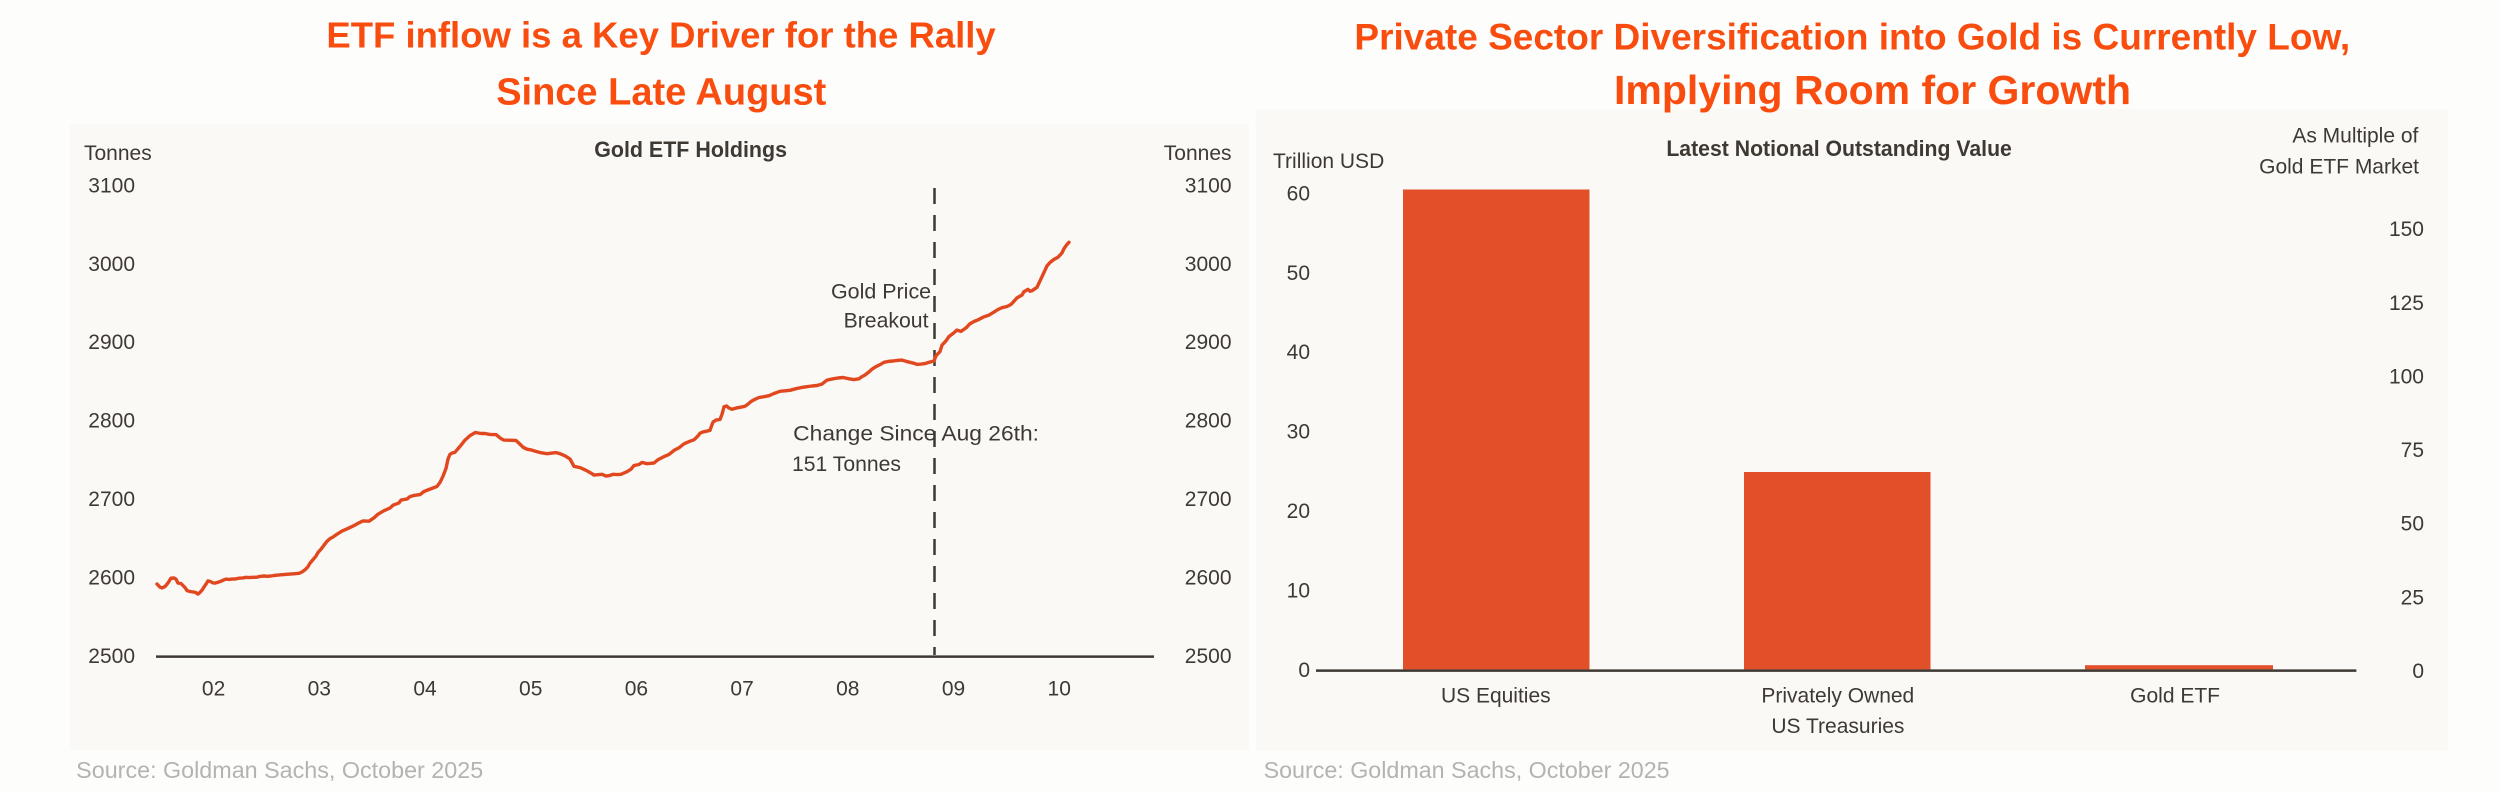 The image size is (2500, 793). I want to click on svg-text: Gold Price, so click(881, 291).